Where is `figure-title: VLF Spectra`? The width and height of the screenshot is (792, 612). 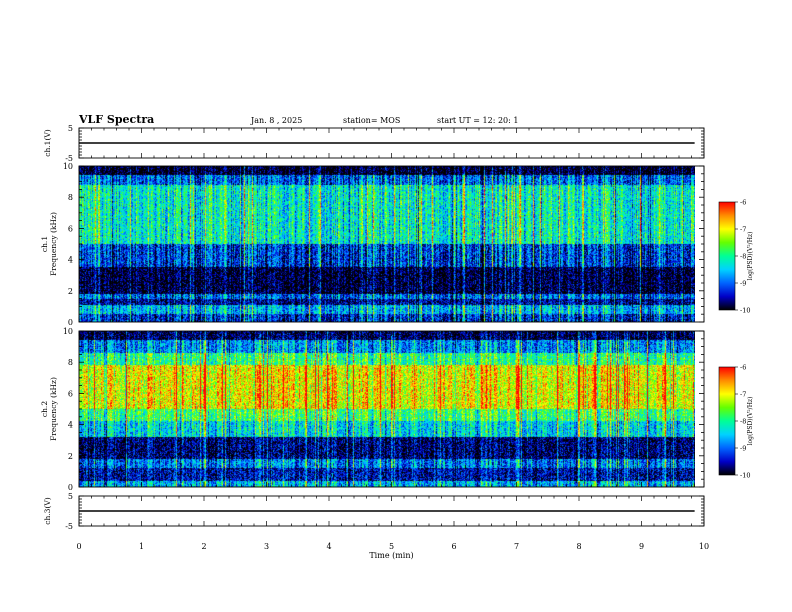
figure-title: VLF Spectra is located at coordinates (116, 119).